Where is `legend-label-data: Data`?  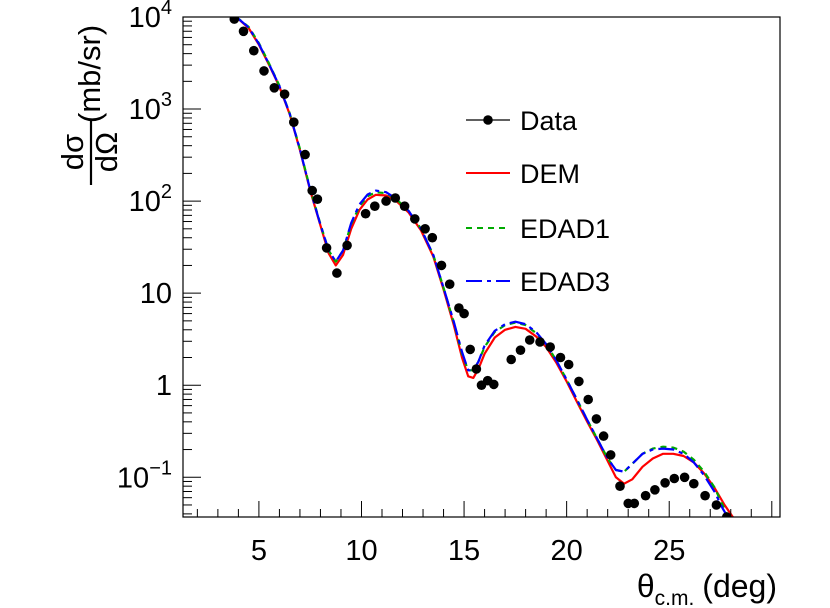 legend-label-data: Data is located at coordinates (549, 121).